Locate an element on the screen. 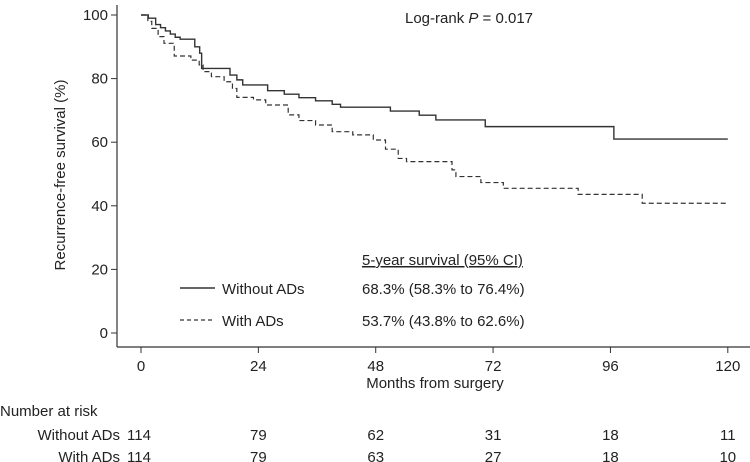 The height and width of the screenshot is (462, 750). x-tick-label: 24 is located at coordinates (258, 366).